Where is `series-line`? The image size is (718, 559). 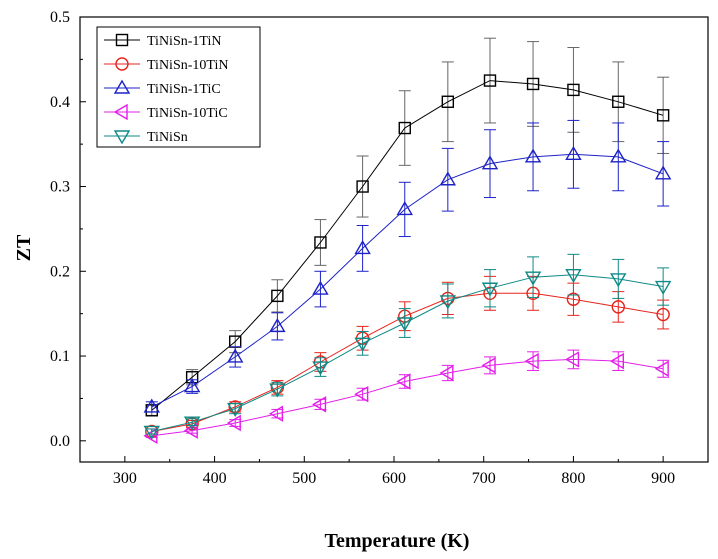 series-line is located at coordinates (407, 397).